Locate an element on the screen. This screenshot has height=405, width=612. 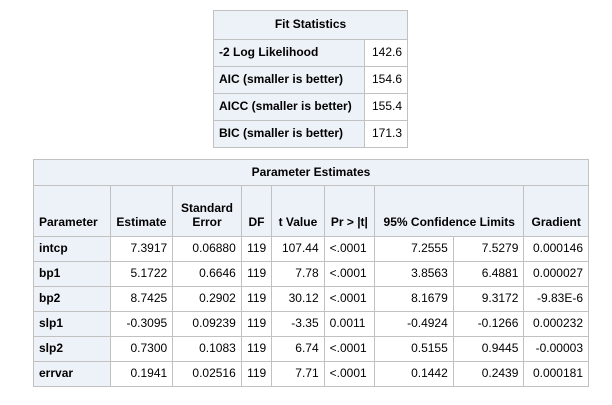
column-header-standard-error: Standard Error is located at coordinates (207, 211).